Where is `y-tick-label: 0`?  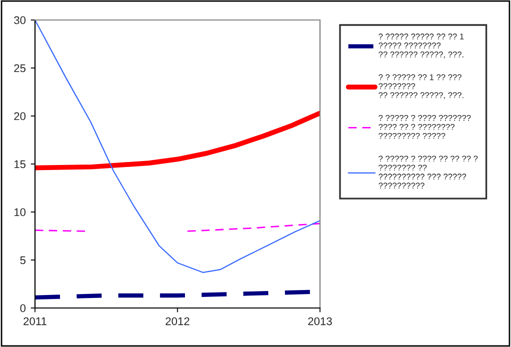 y-tick-label: 0 is located at coordinates (23, 308).